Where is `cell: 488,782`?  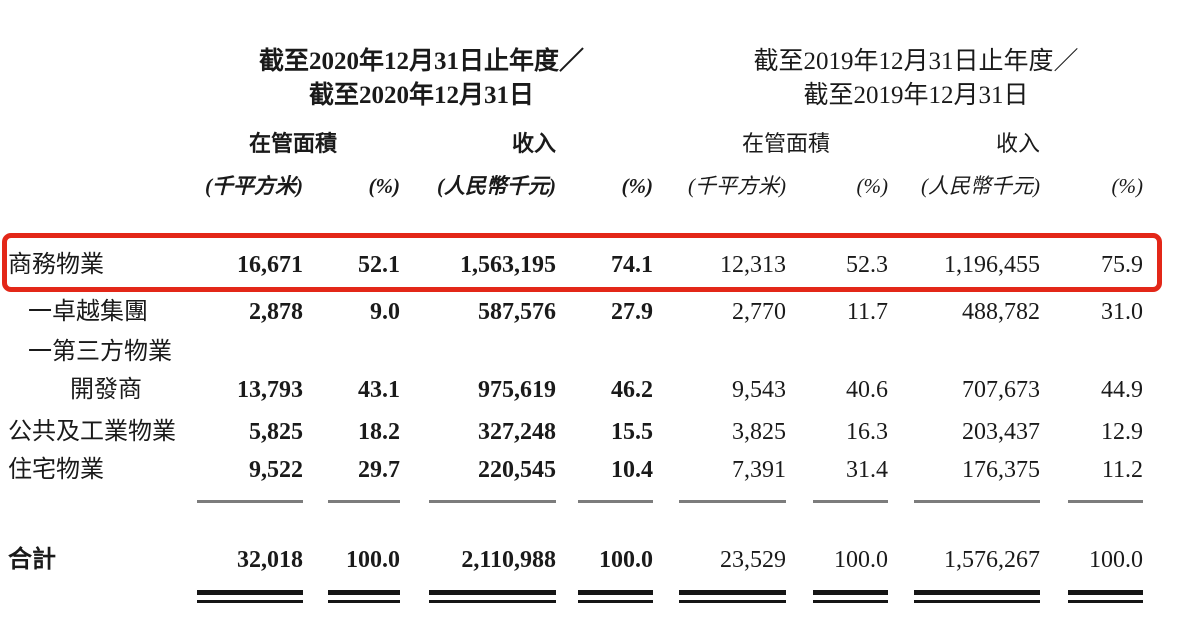 cell: 488,782 is located at coordinates (1001, 312).